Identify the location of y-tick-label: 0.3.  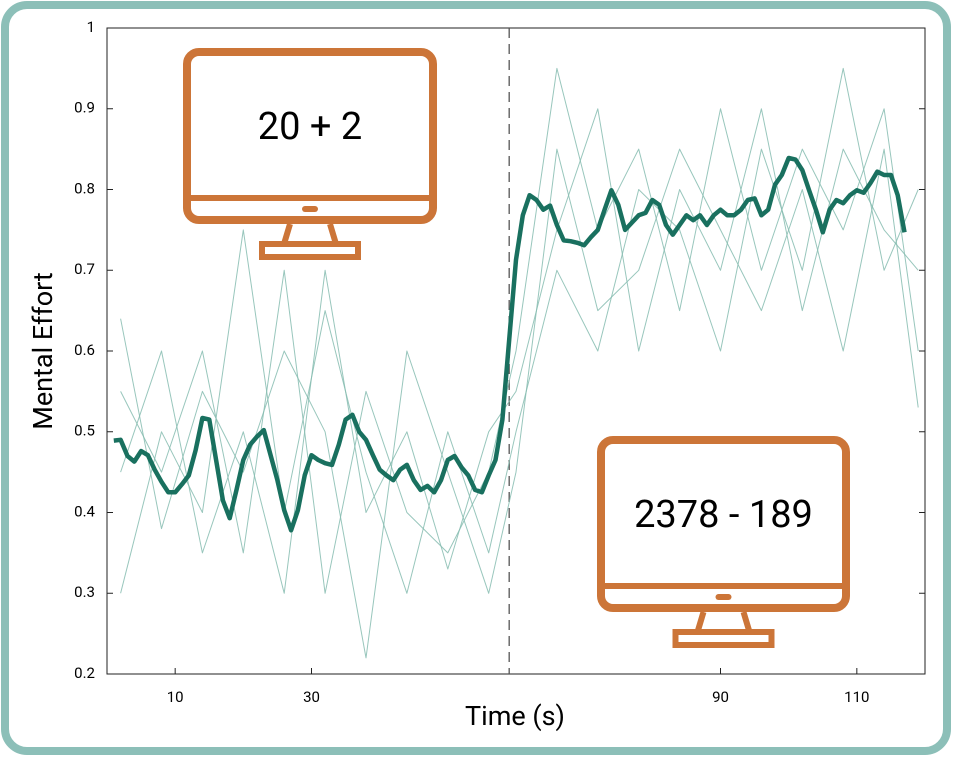
(84, 592).